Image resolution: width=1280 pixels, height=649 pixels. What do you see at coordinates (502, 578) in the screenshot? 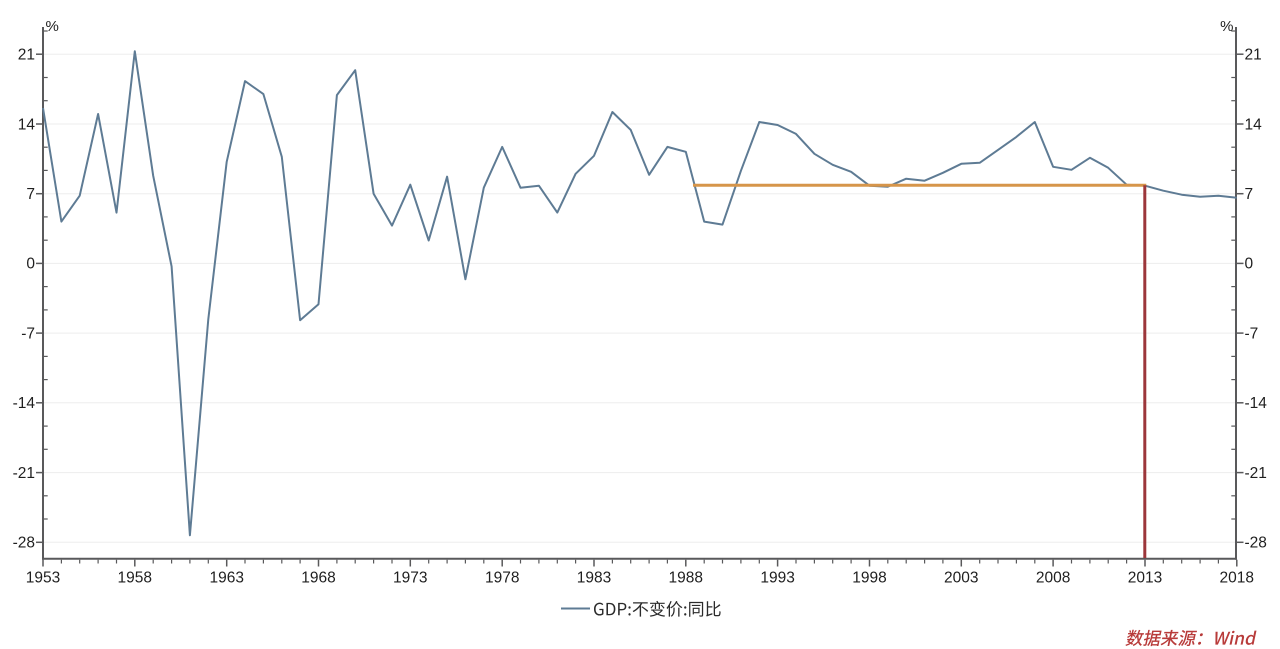
I see `svg-text: 1978` at bounding box center [502, 578].